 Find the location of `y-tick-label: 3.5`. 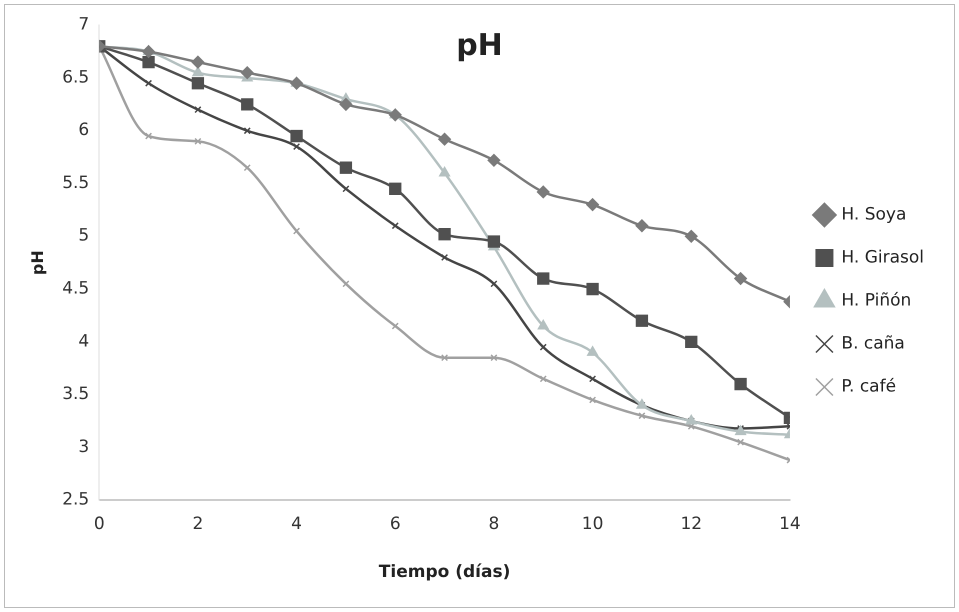

y-tick-label: 3.5 is located at coordinates (76, 394).